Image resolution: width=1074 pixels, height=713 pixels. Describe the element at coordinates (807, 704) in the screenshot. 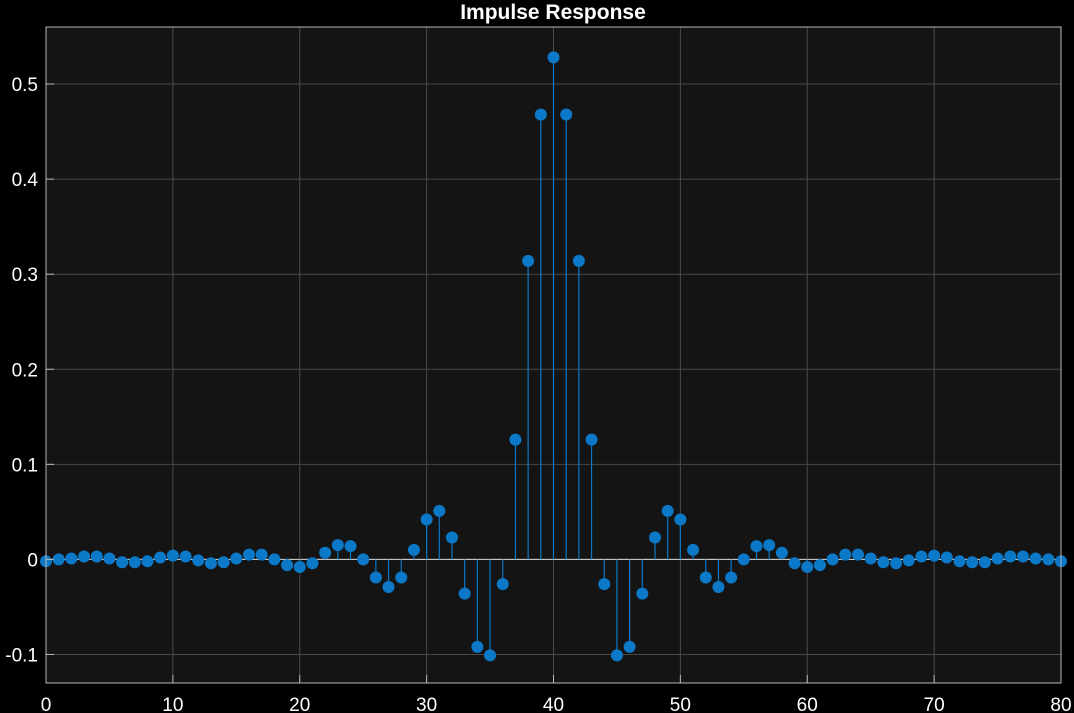

I see `x-tick-label: 60` at that location.